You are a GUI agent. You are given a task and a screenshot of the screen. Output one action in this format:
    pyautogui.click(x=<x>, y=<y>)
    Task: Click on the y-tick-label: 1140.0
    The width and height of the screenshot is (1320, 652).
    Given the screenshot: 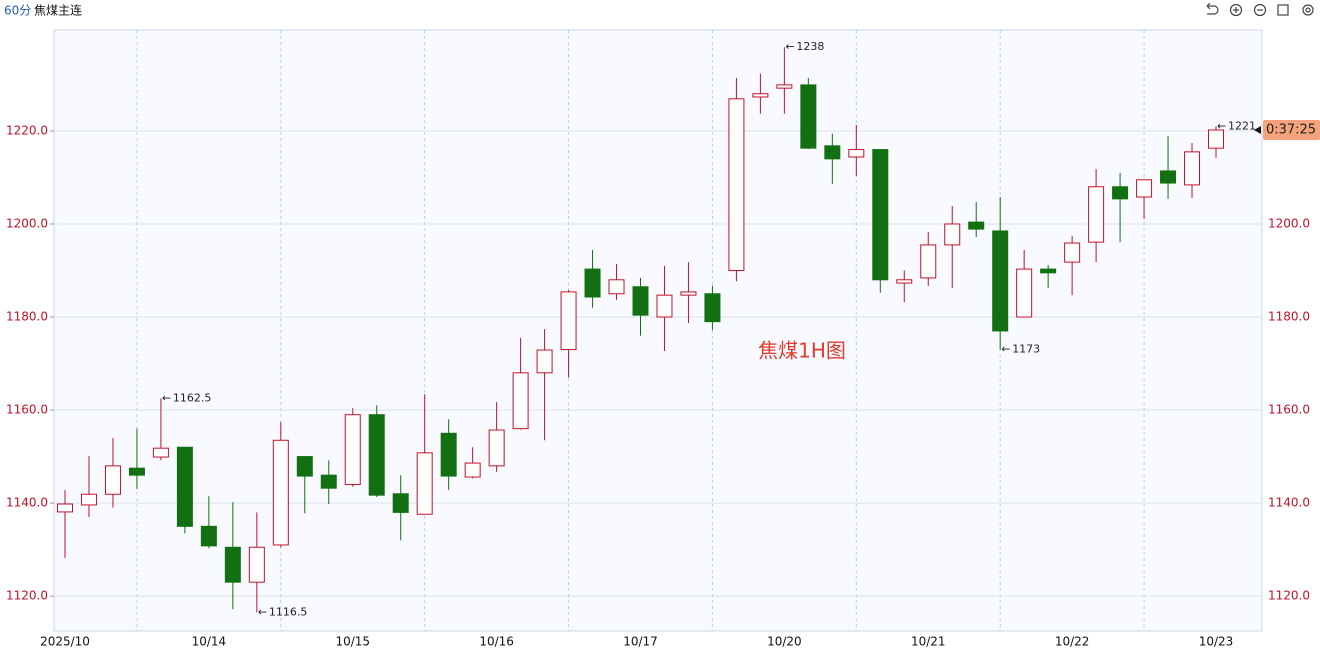 What is the action you would take?
    pyautogui.click(x=27, y=503)
    